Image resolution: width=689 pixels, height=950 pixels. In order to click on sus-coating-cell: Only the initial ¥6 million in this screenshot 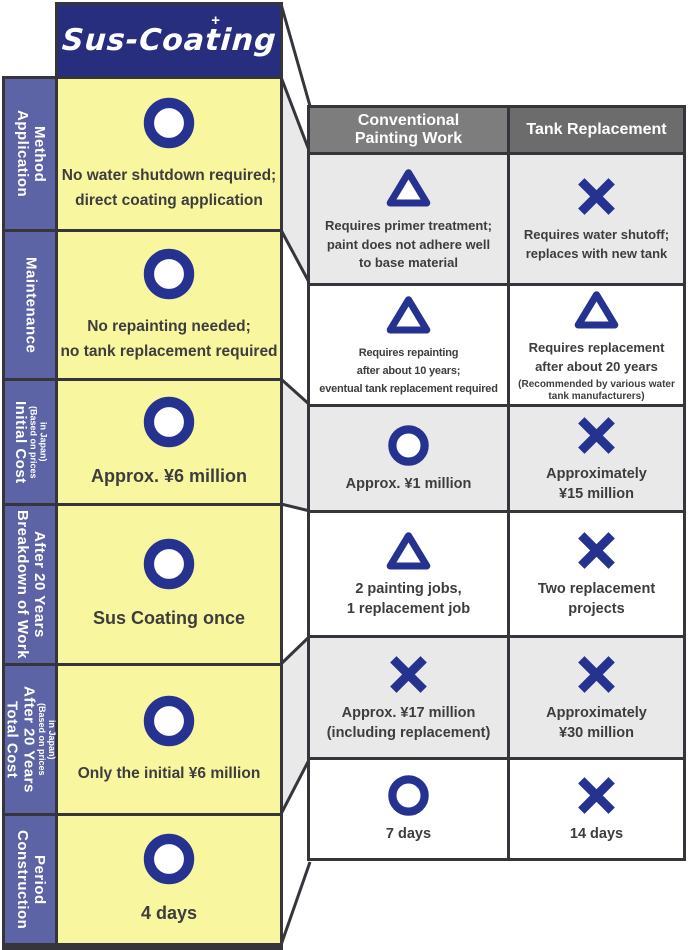, I will do `click(169, 739)`.